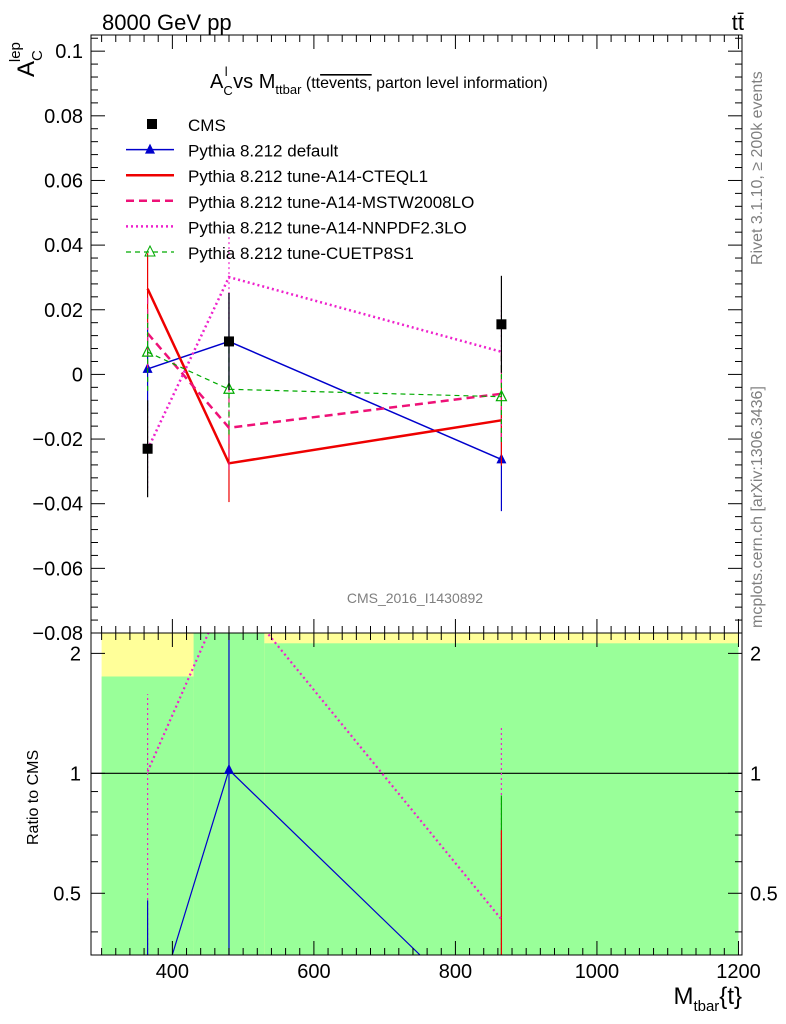 The height and width of the screenshot is (1024, 786). I want to click on ratio-y-tick-label-right: 2, so click(755, 654).